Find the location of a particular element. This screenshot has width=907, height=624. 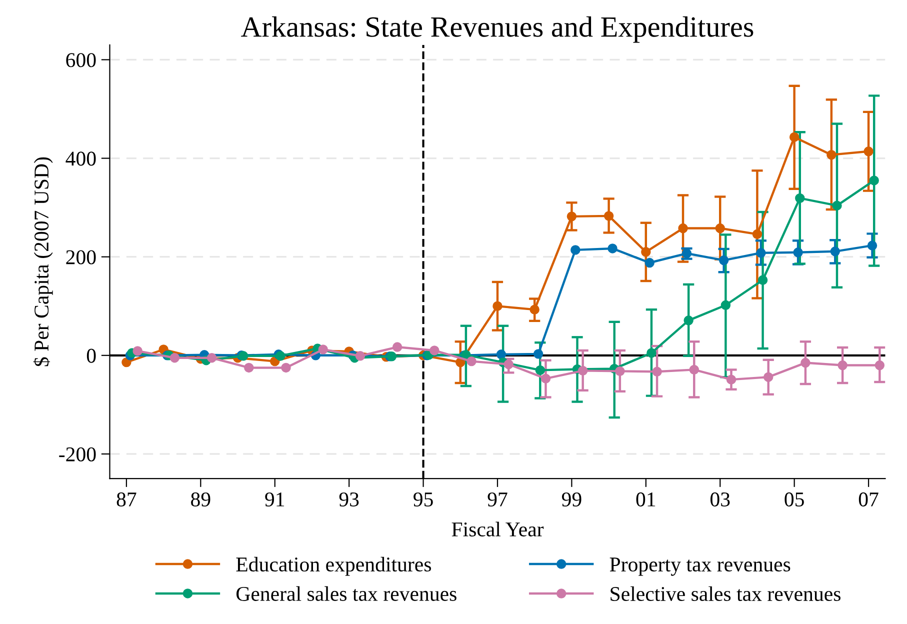

x-tick-label: 05 is located at coordinates (794, 499).